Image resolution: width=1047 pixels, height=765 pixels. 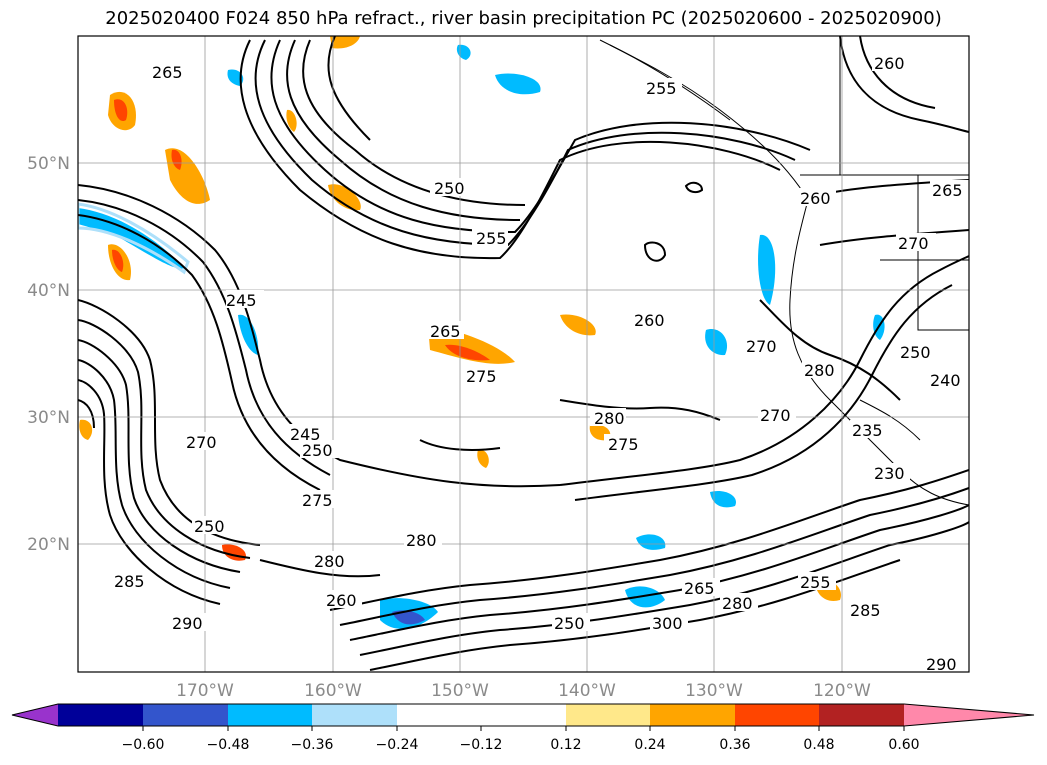 What do you see at coordinates (48, 354) in the screenshot?
I see `latitude-labels: 50°N 40°N 30°N 20°N` at bounding box center [48, 354].